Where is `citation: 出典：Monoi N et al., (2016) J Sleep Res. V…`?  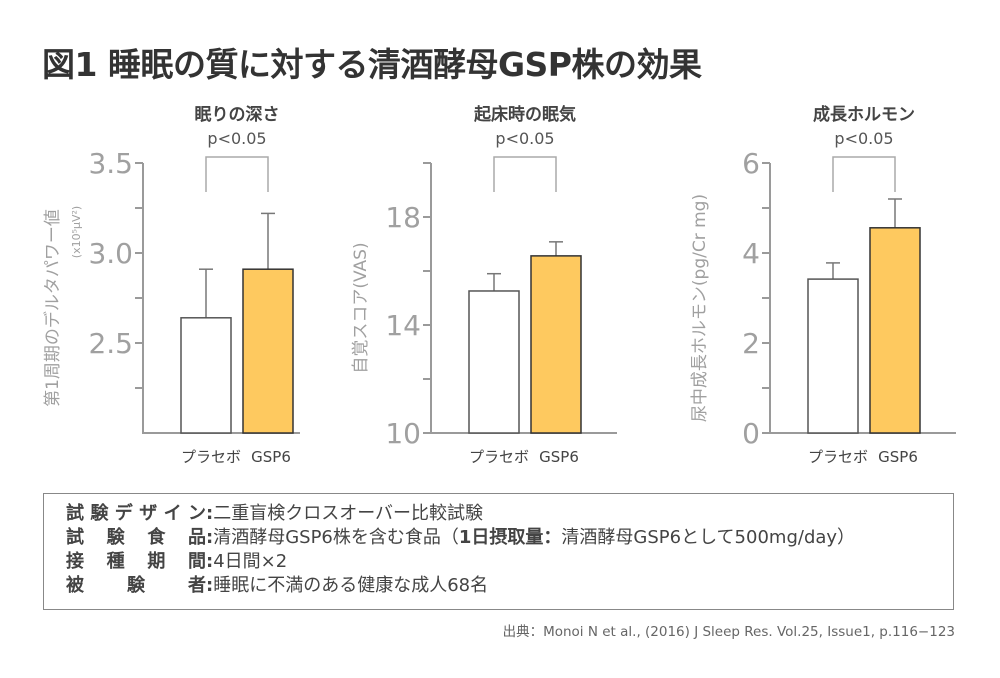 citation: 出典：Monoi N et al., (2016) J Sleep Res. V… is located at coordinates (728, 632).